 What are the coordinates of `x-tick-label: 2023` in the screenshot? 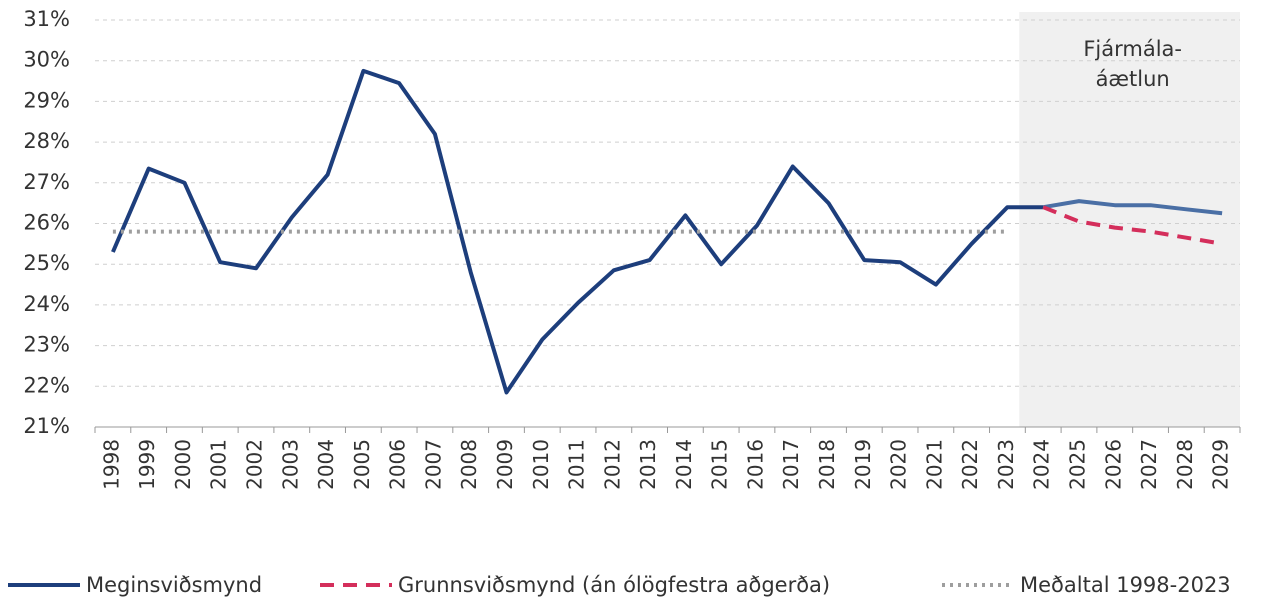 It's located at (1006, 464).